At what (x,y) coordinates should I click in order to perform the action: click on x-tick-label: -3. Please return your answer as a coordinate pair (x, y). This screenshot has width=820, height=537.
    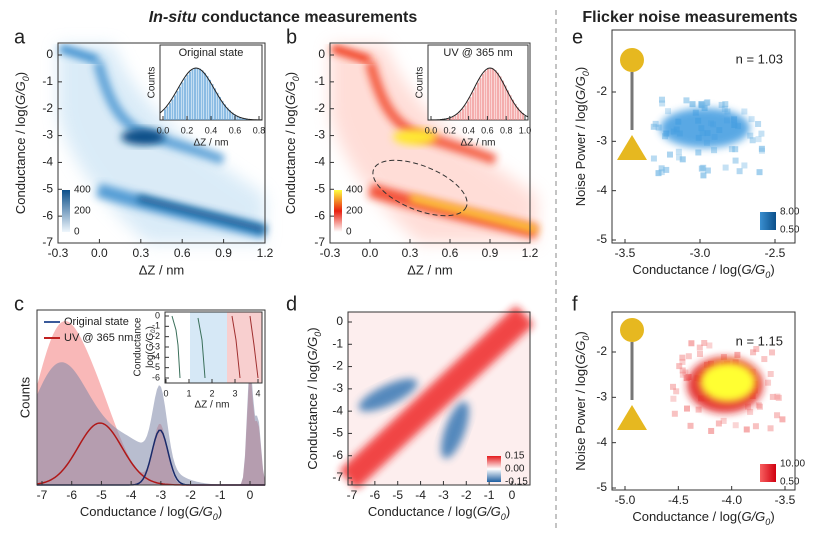
    Looking at the image, I should click on (161, 495).